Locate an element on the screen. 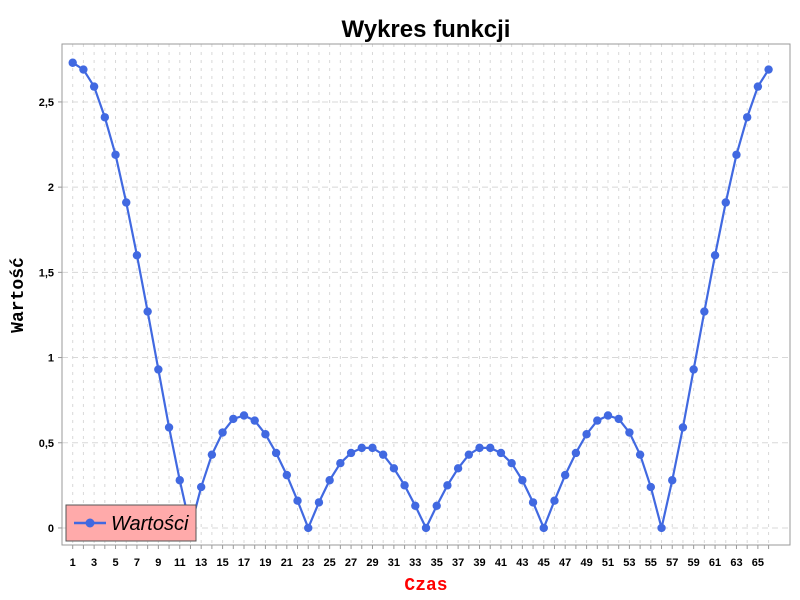  x-tick-label: 65 is located at coordinates (758, 563).